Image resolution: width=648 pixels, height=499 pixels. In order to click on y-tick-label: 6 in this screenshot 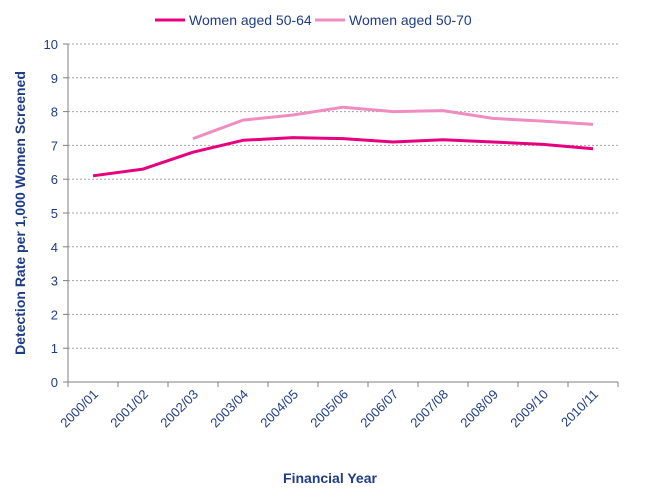, I will do `click(54, 179)`.